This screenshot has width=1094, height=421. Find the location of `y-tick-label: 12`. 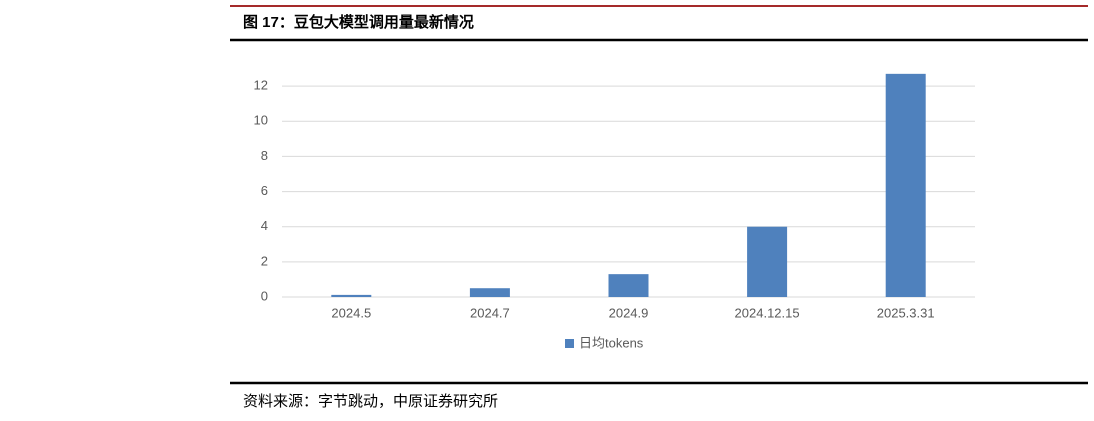

y-tick-label: 12 is located at coordinates (261, 85).